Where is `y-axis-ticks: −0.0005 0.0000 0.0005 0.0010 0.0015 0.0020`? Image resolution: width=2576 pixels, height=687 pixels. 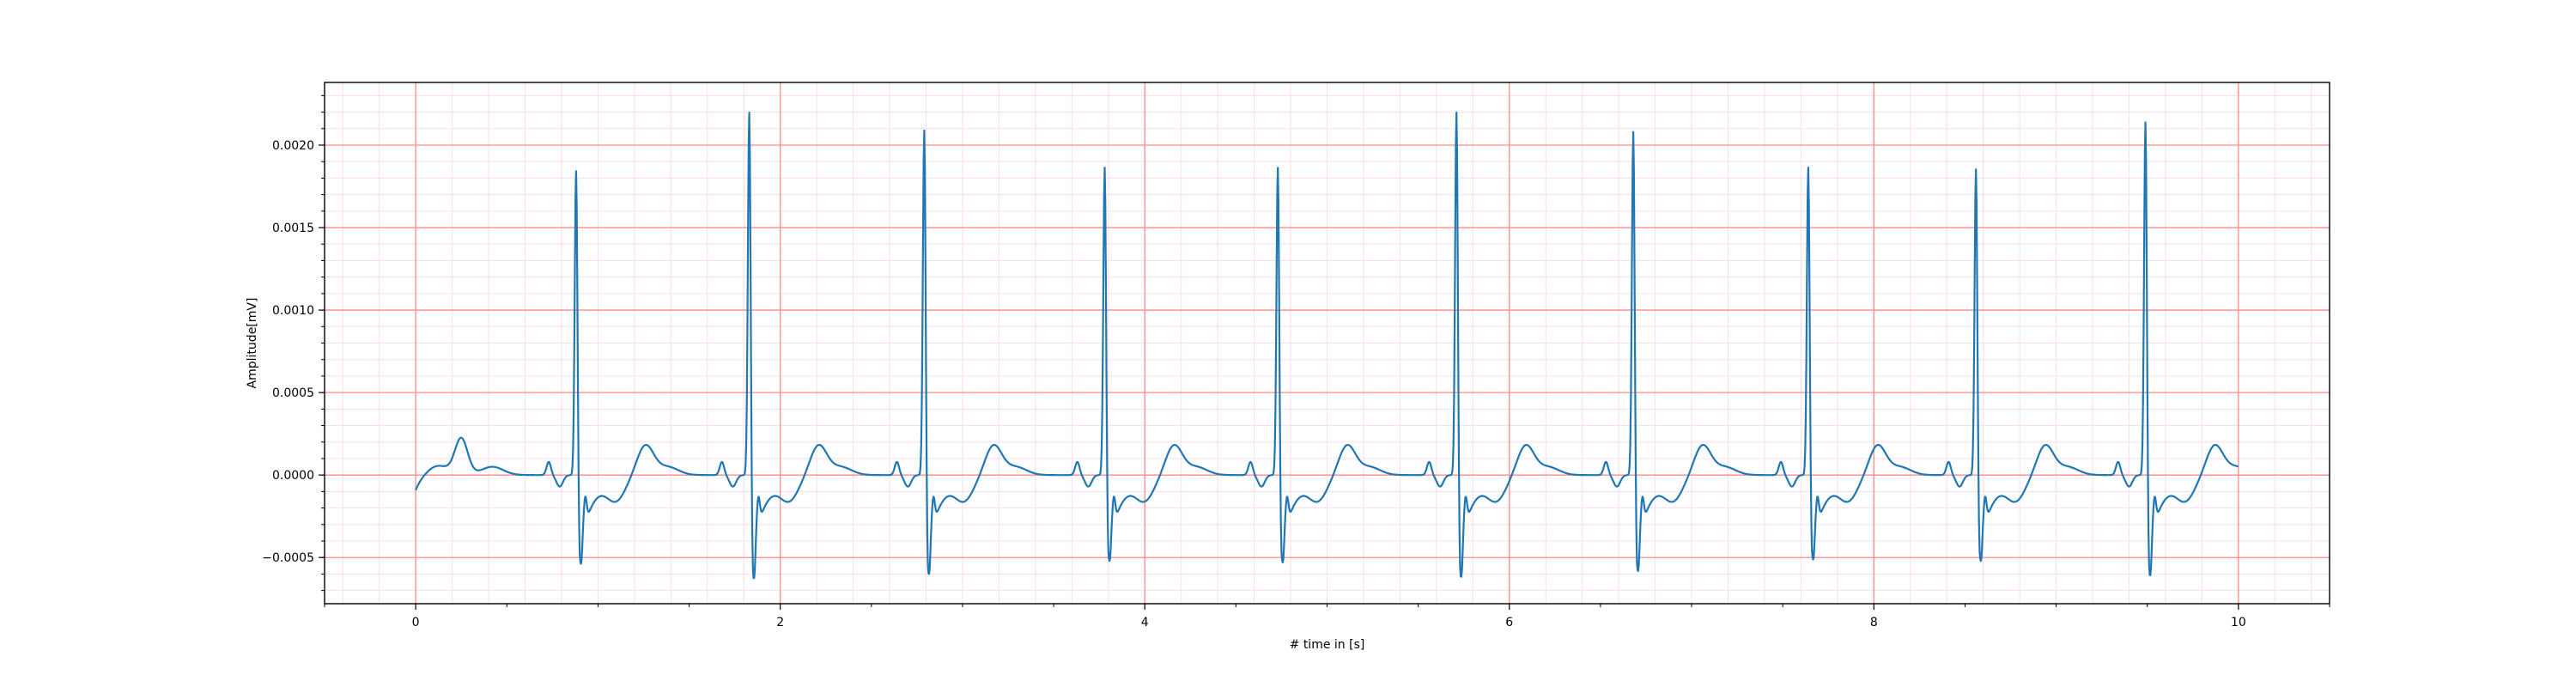 y-axis-ticks: −0.0005 0.0000 0.0005 0.0010 0.0015 0.0020 is located at coordinates (293, 343).